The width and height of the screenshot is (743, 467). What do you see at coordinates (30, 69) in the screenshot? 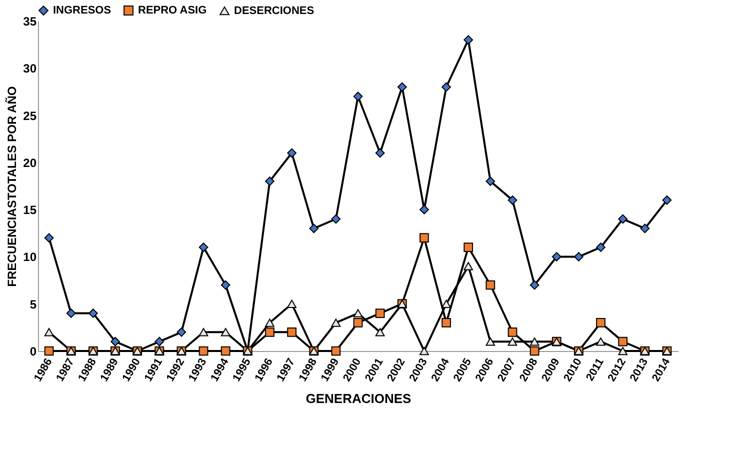
I see `y-tick-label: 30` at bounding box center [30, 69].